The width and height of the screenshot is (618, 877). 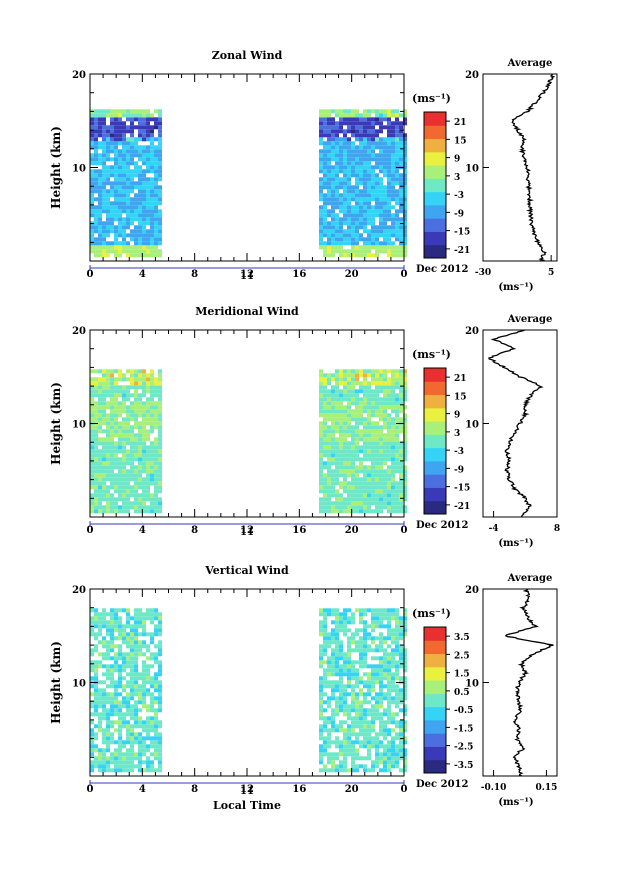 I want to click on x-tick-label: 16, so click(x=299, y=789).